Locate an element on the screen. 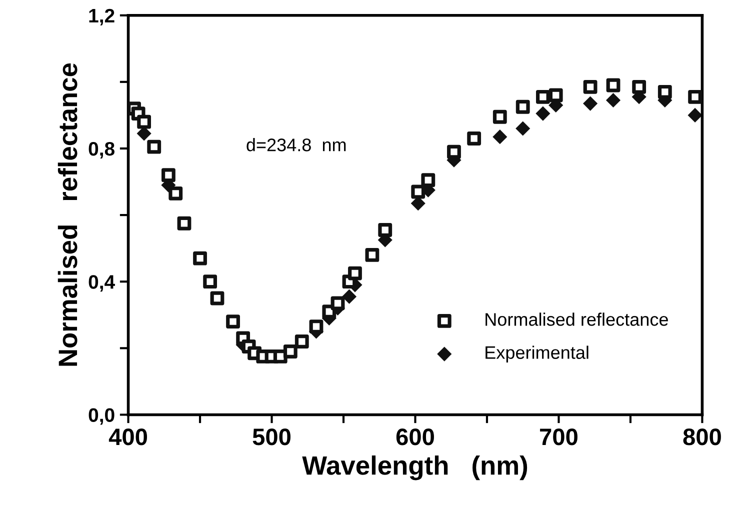 The image size is (733, 512). x-tick-label: 600 is located at coordinates (415, 437).